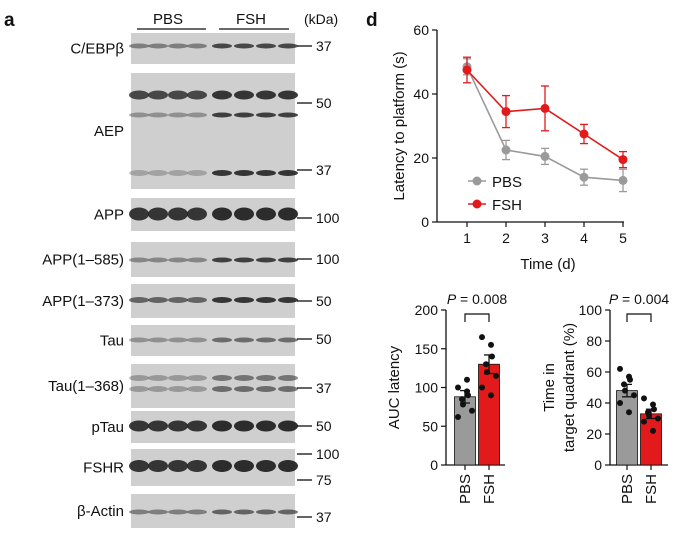 The height and width of the screenshot is (535, 682). I want to click on legend-marker-pbs, so click(477, 181).